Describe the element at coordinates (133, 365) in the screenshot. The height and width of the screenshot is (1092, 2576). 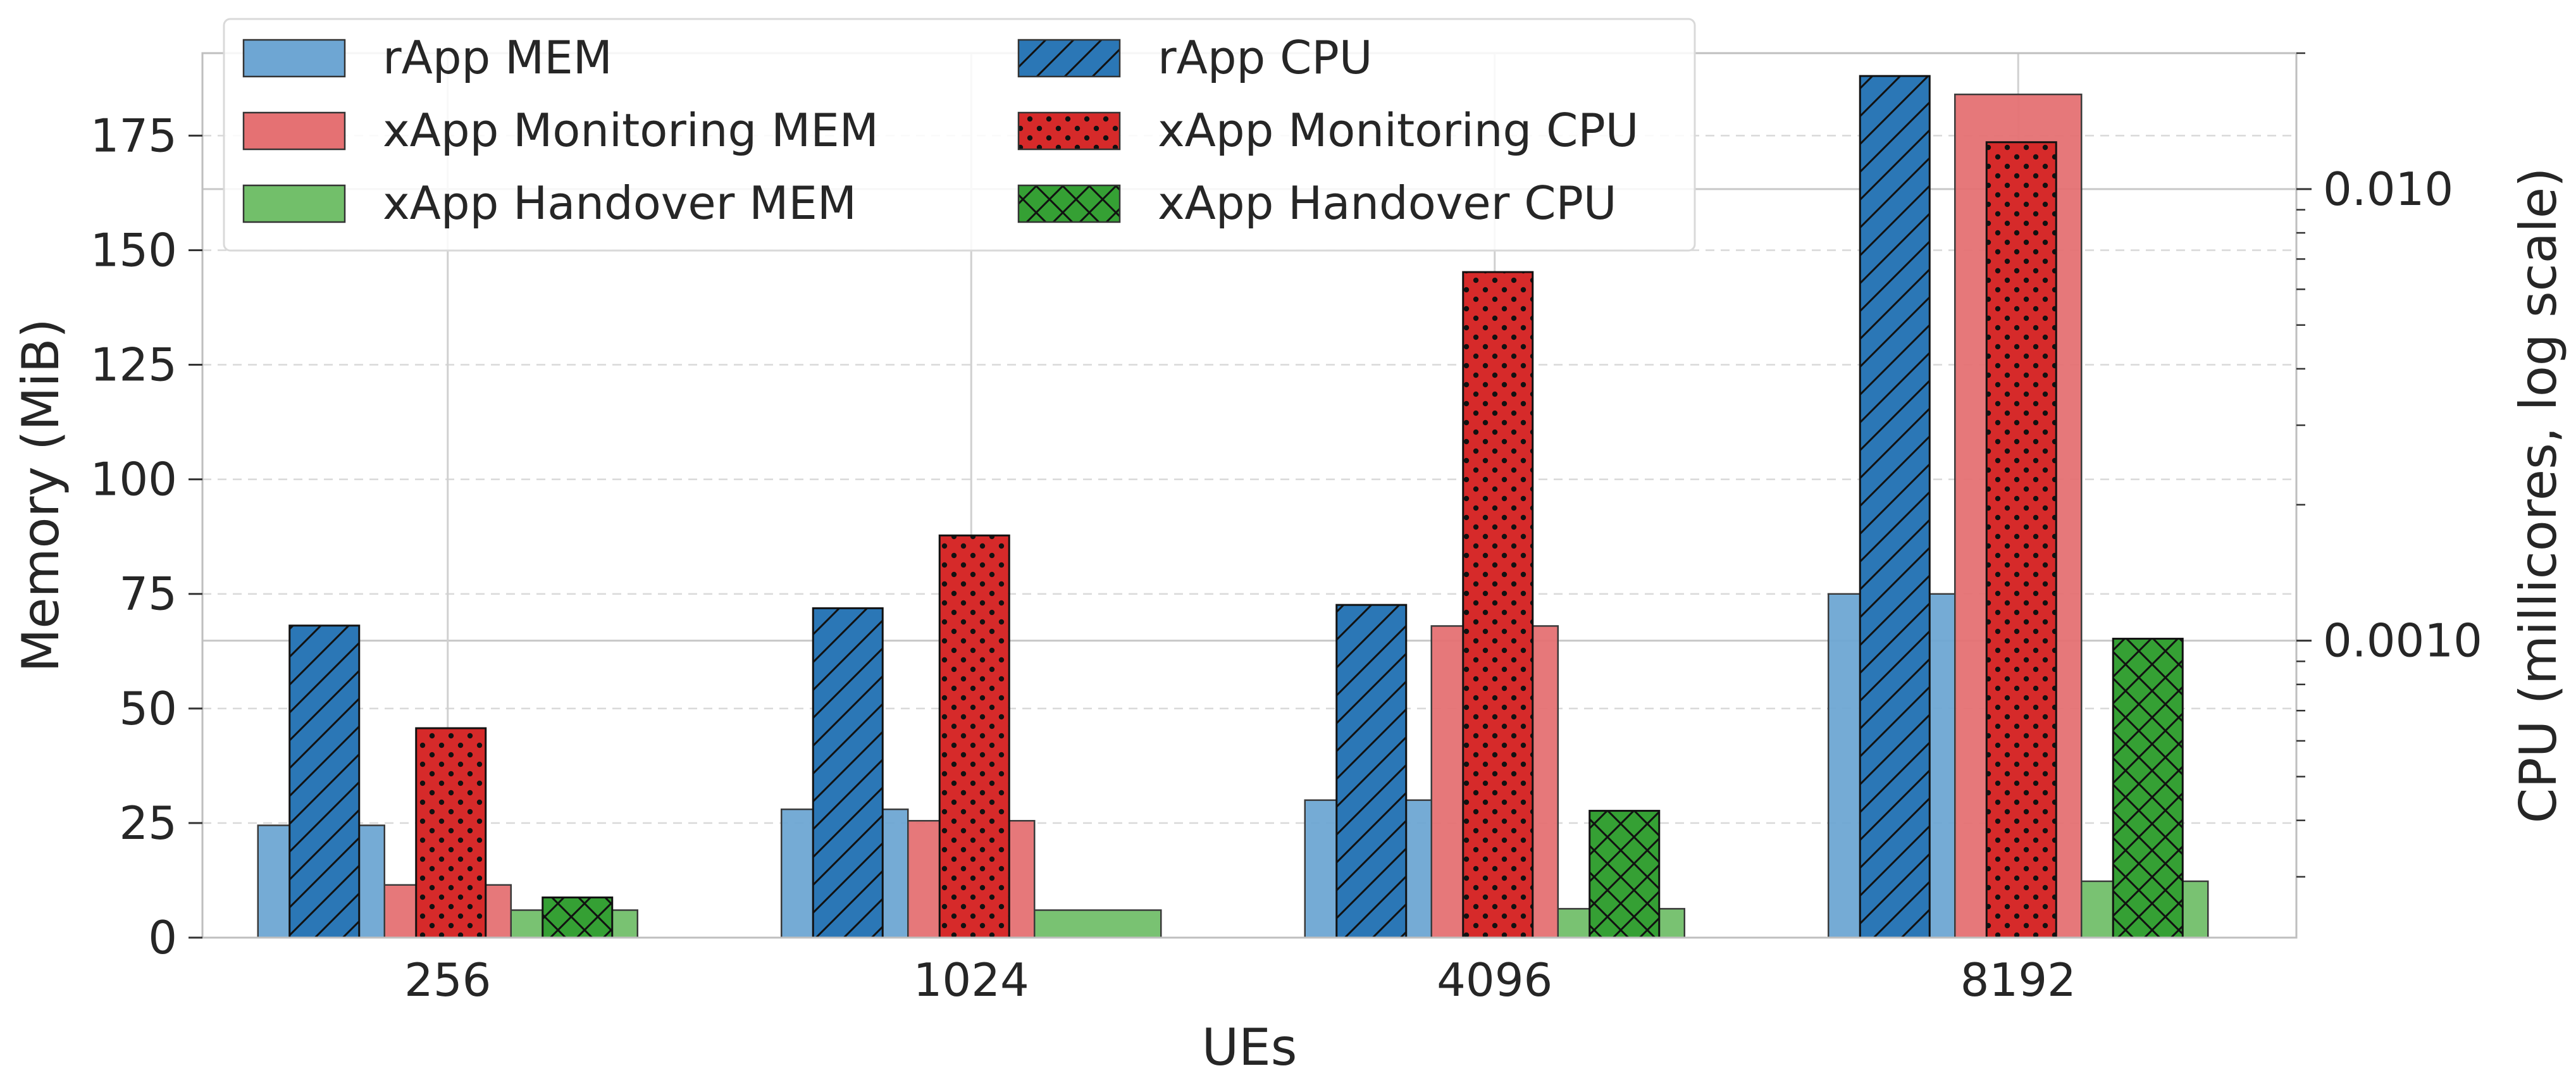
I see `y-tick-label: 125` at that location.